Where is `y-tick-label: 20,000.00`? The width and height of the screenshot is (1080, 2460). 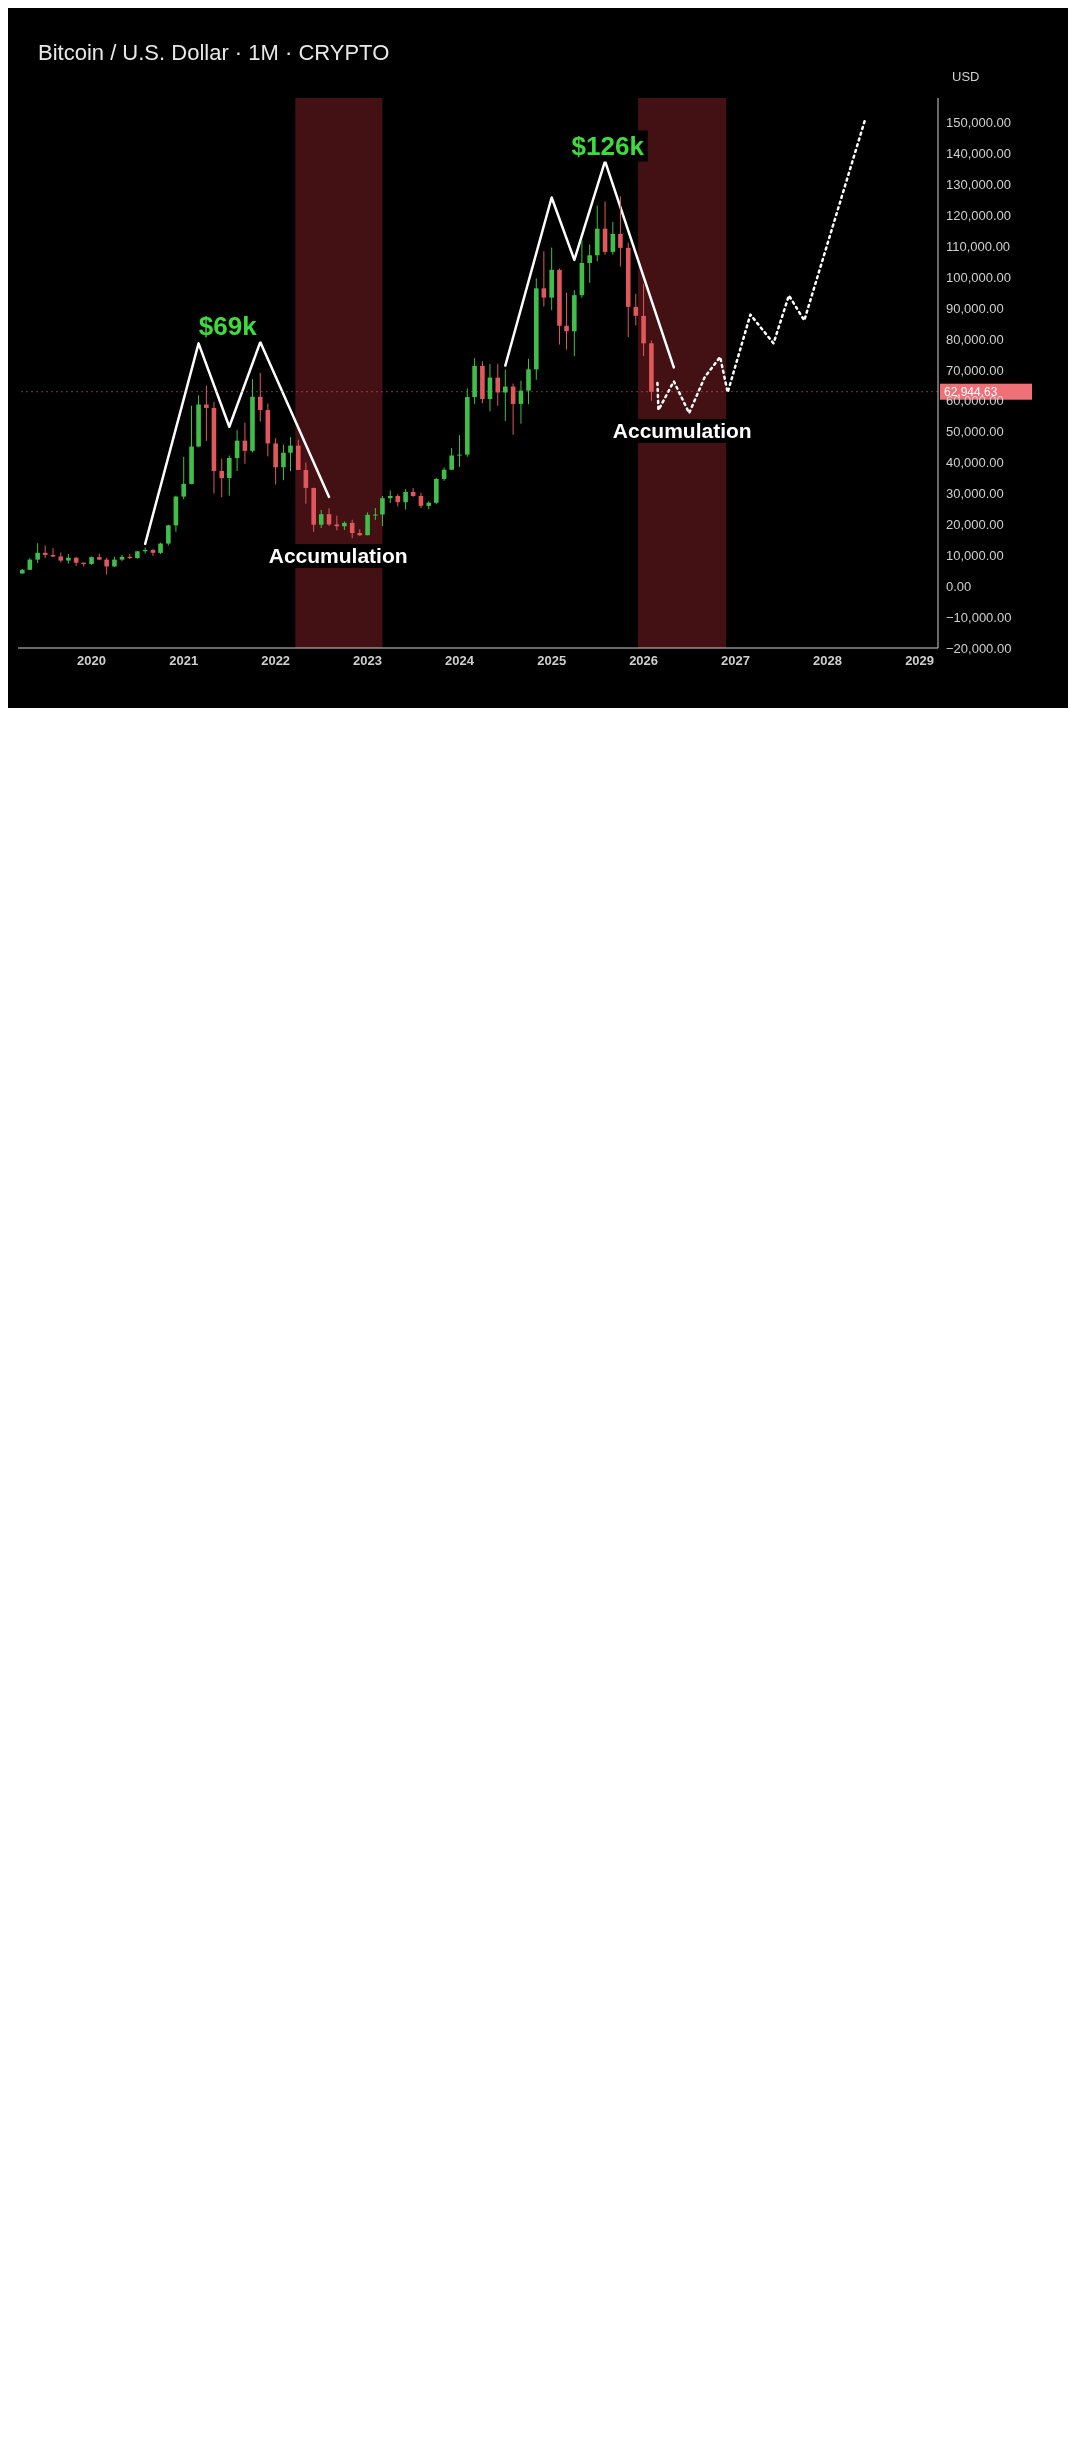 y-tick-label: 20,000.00 is located at coordinates (975, 525).